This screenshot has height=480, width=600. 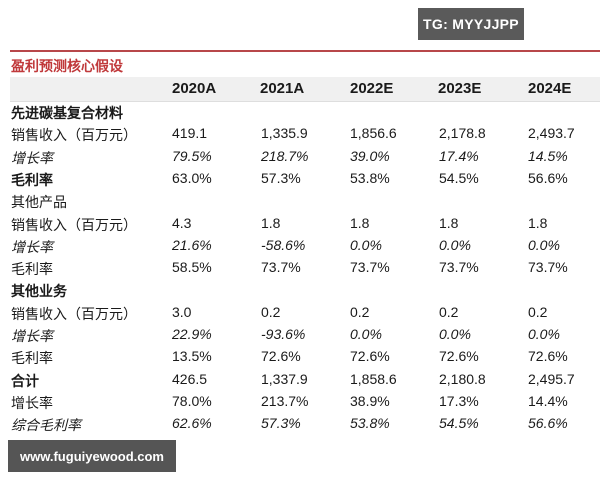 What do you see at coordinates (192, 267) in the screenshot?
I see `table-cell: 58.5%` at bounding box center [192, 267].